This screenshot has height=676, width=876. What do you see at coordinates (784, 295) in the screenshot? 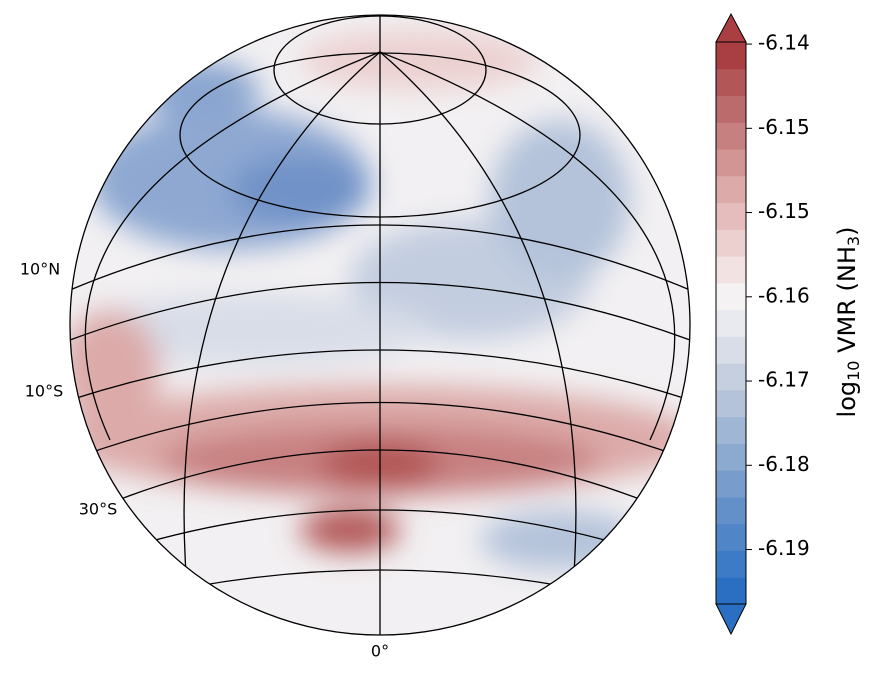
I see `colorbar-tick-label: -6.16` at bounding box center [784, 295].